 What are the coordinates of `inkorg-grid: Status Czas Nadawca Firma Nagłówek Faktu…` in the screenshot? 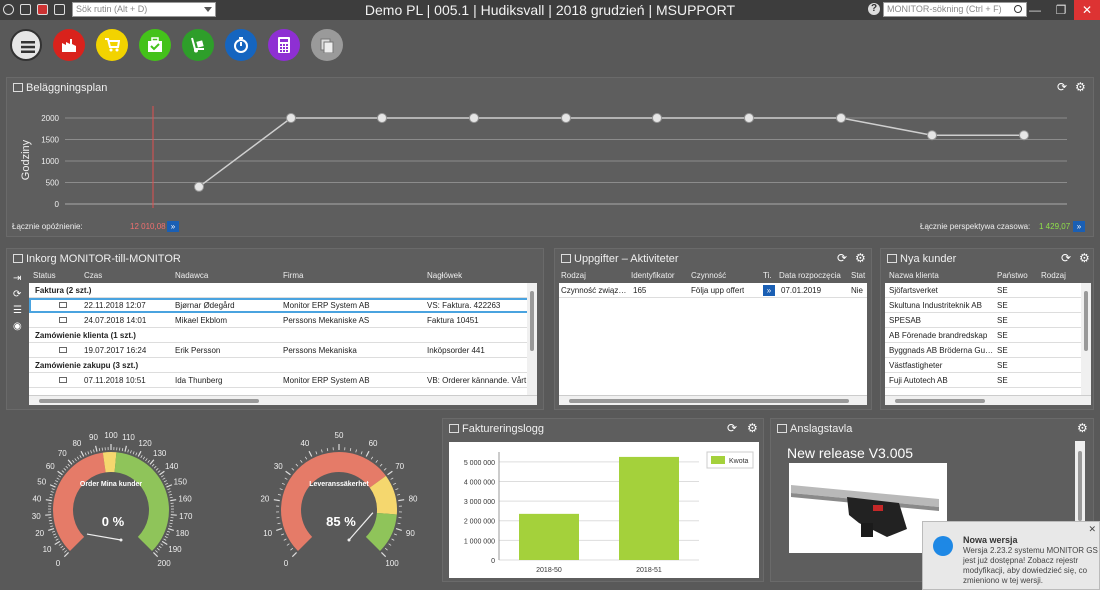 It's located at (283, 337).